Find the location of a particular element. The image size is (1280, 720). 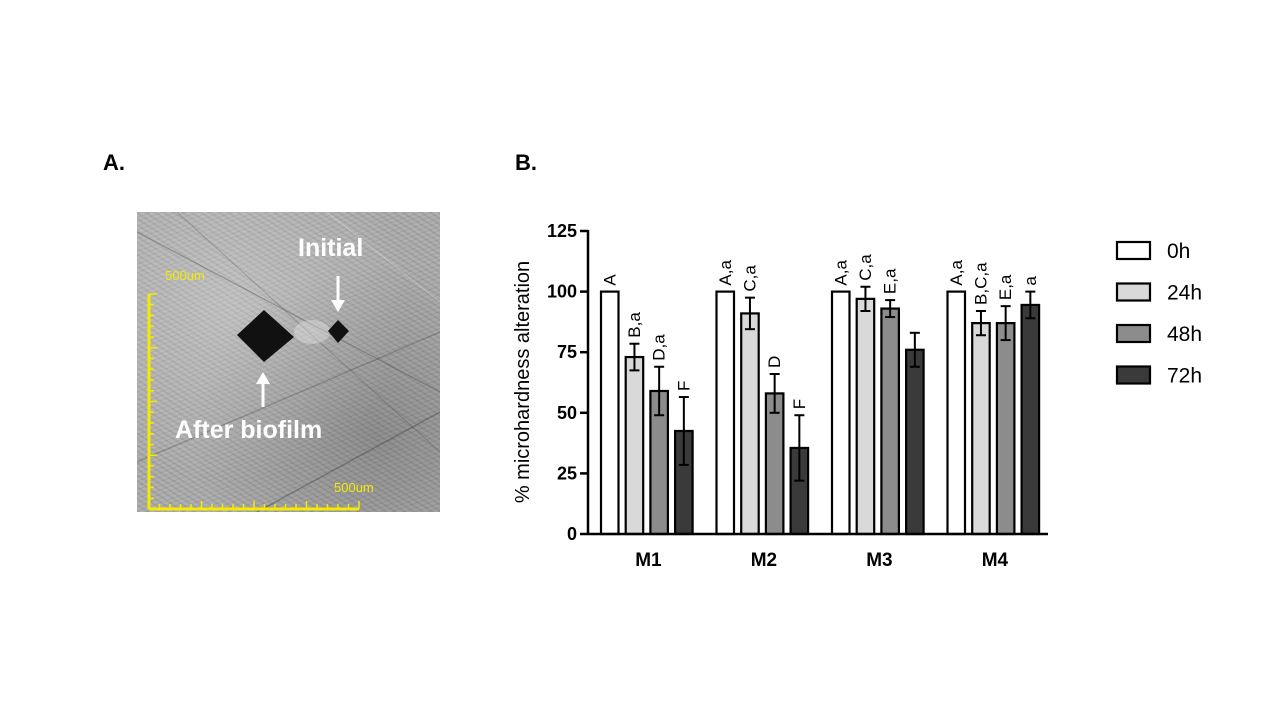

significance-letter: A is located at coordinates (609, 280).